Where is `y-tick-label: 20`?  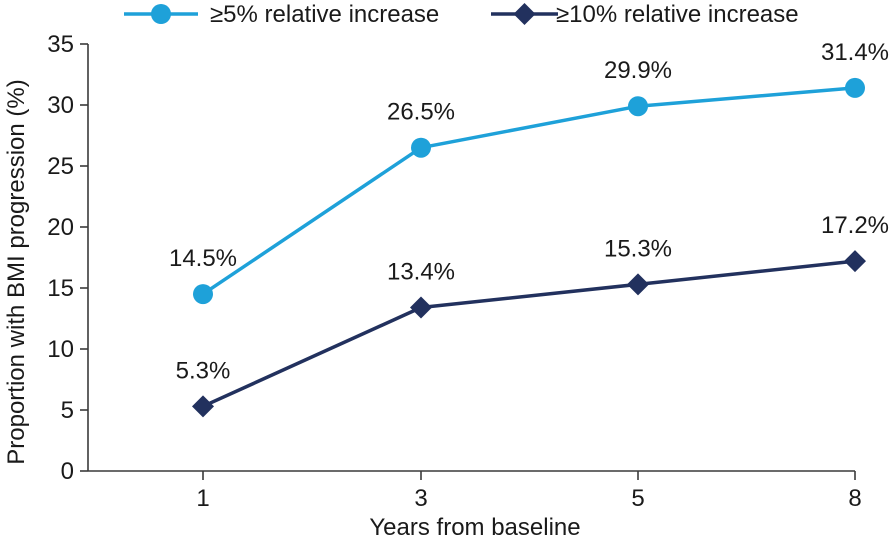
y-tick-label: 20 is located at coordinates (60, 227).